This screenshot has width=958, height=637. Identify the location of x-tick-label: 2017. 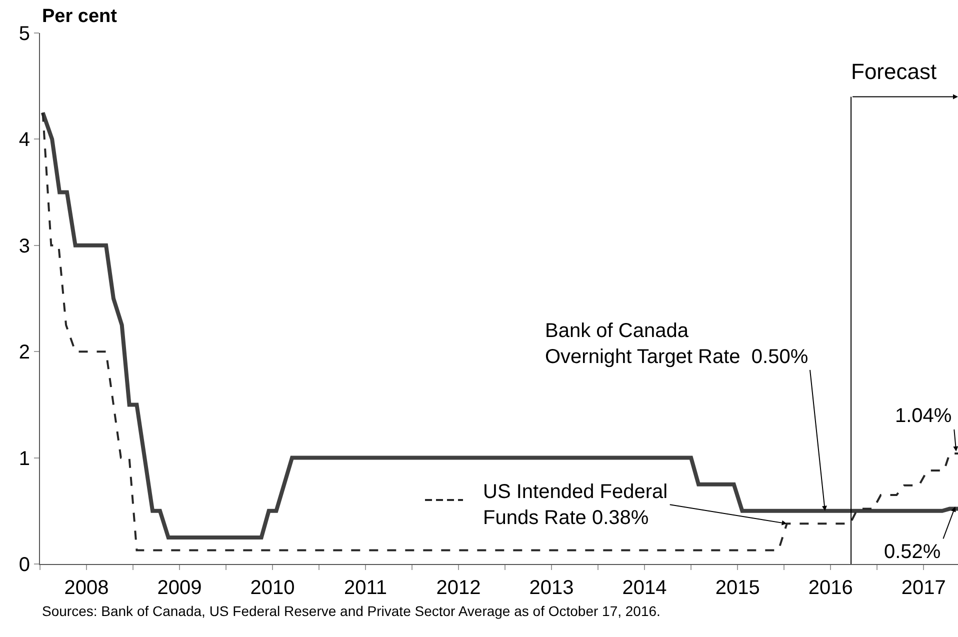
(923, 588).